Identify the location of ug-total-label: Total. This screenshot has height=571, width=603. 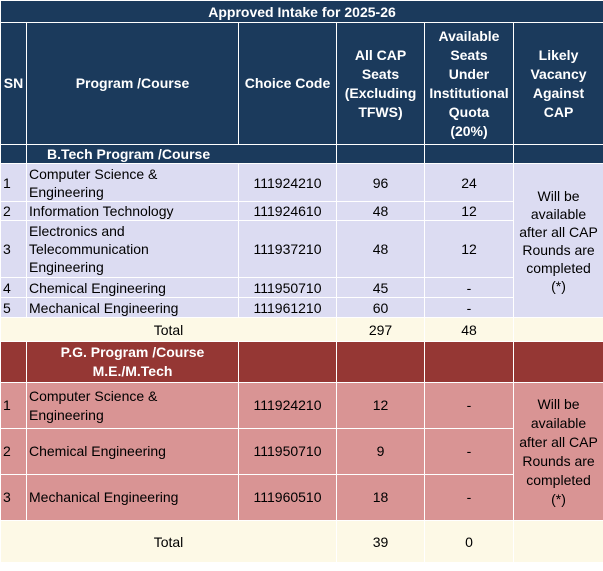
(168, 329).